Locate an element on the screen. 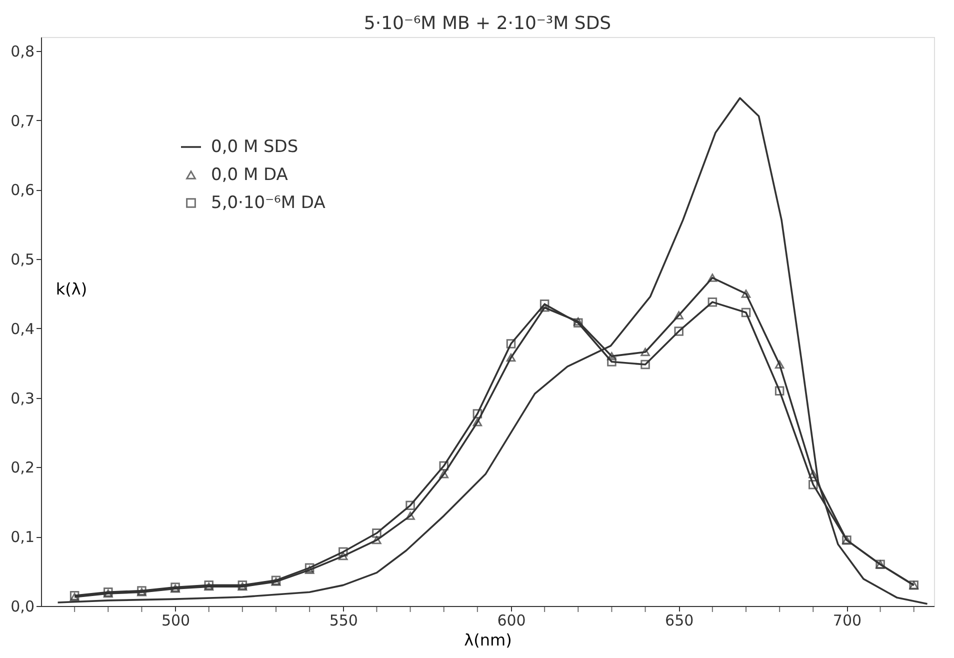 This screenshot has width=954, height=658. y-tick-label: 0,8 is located at coordinates (22, 51).